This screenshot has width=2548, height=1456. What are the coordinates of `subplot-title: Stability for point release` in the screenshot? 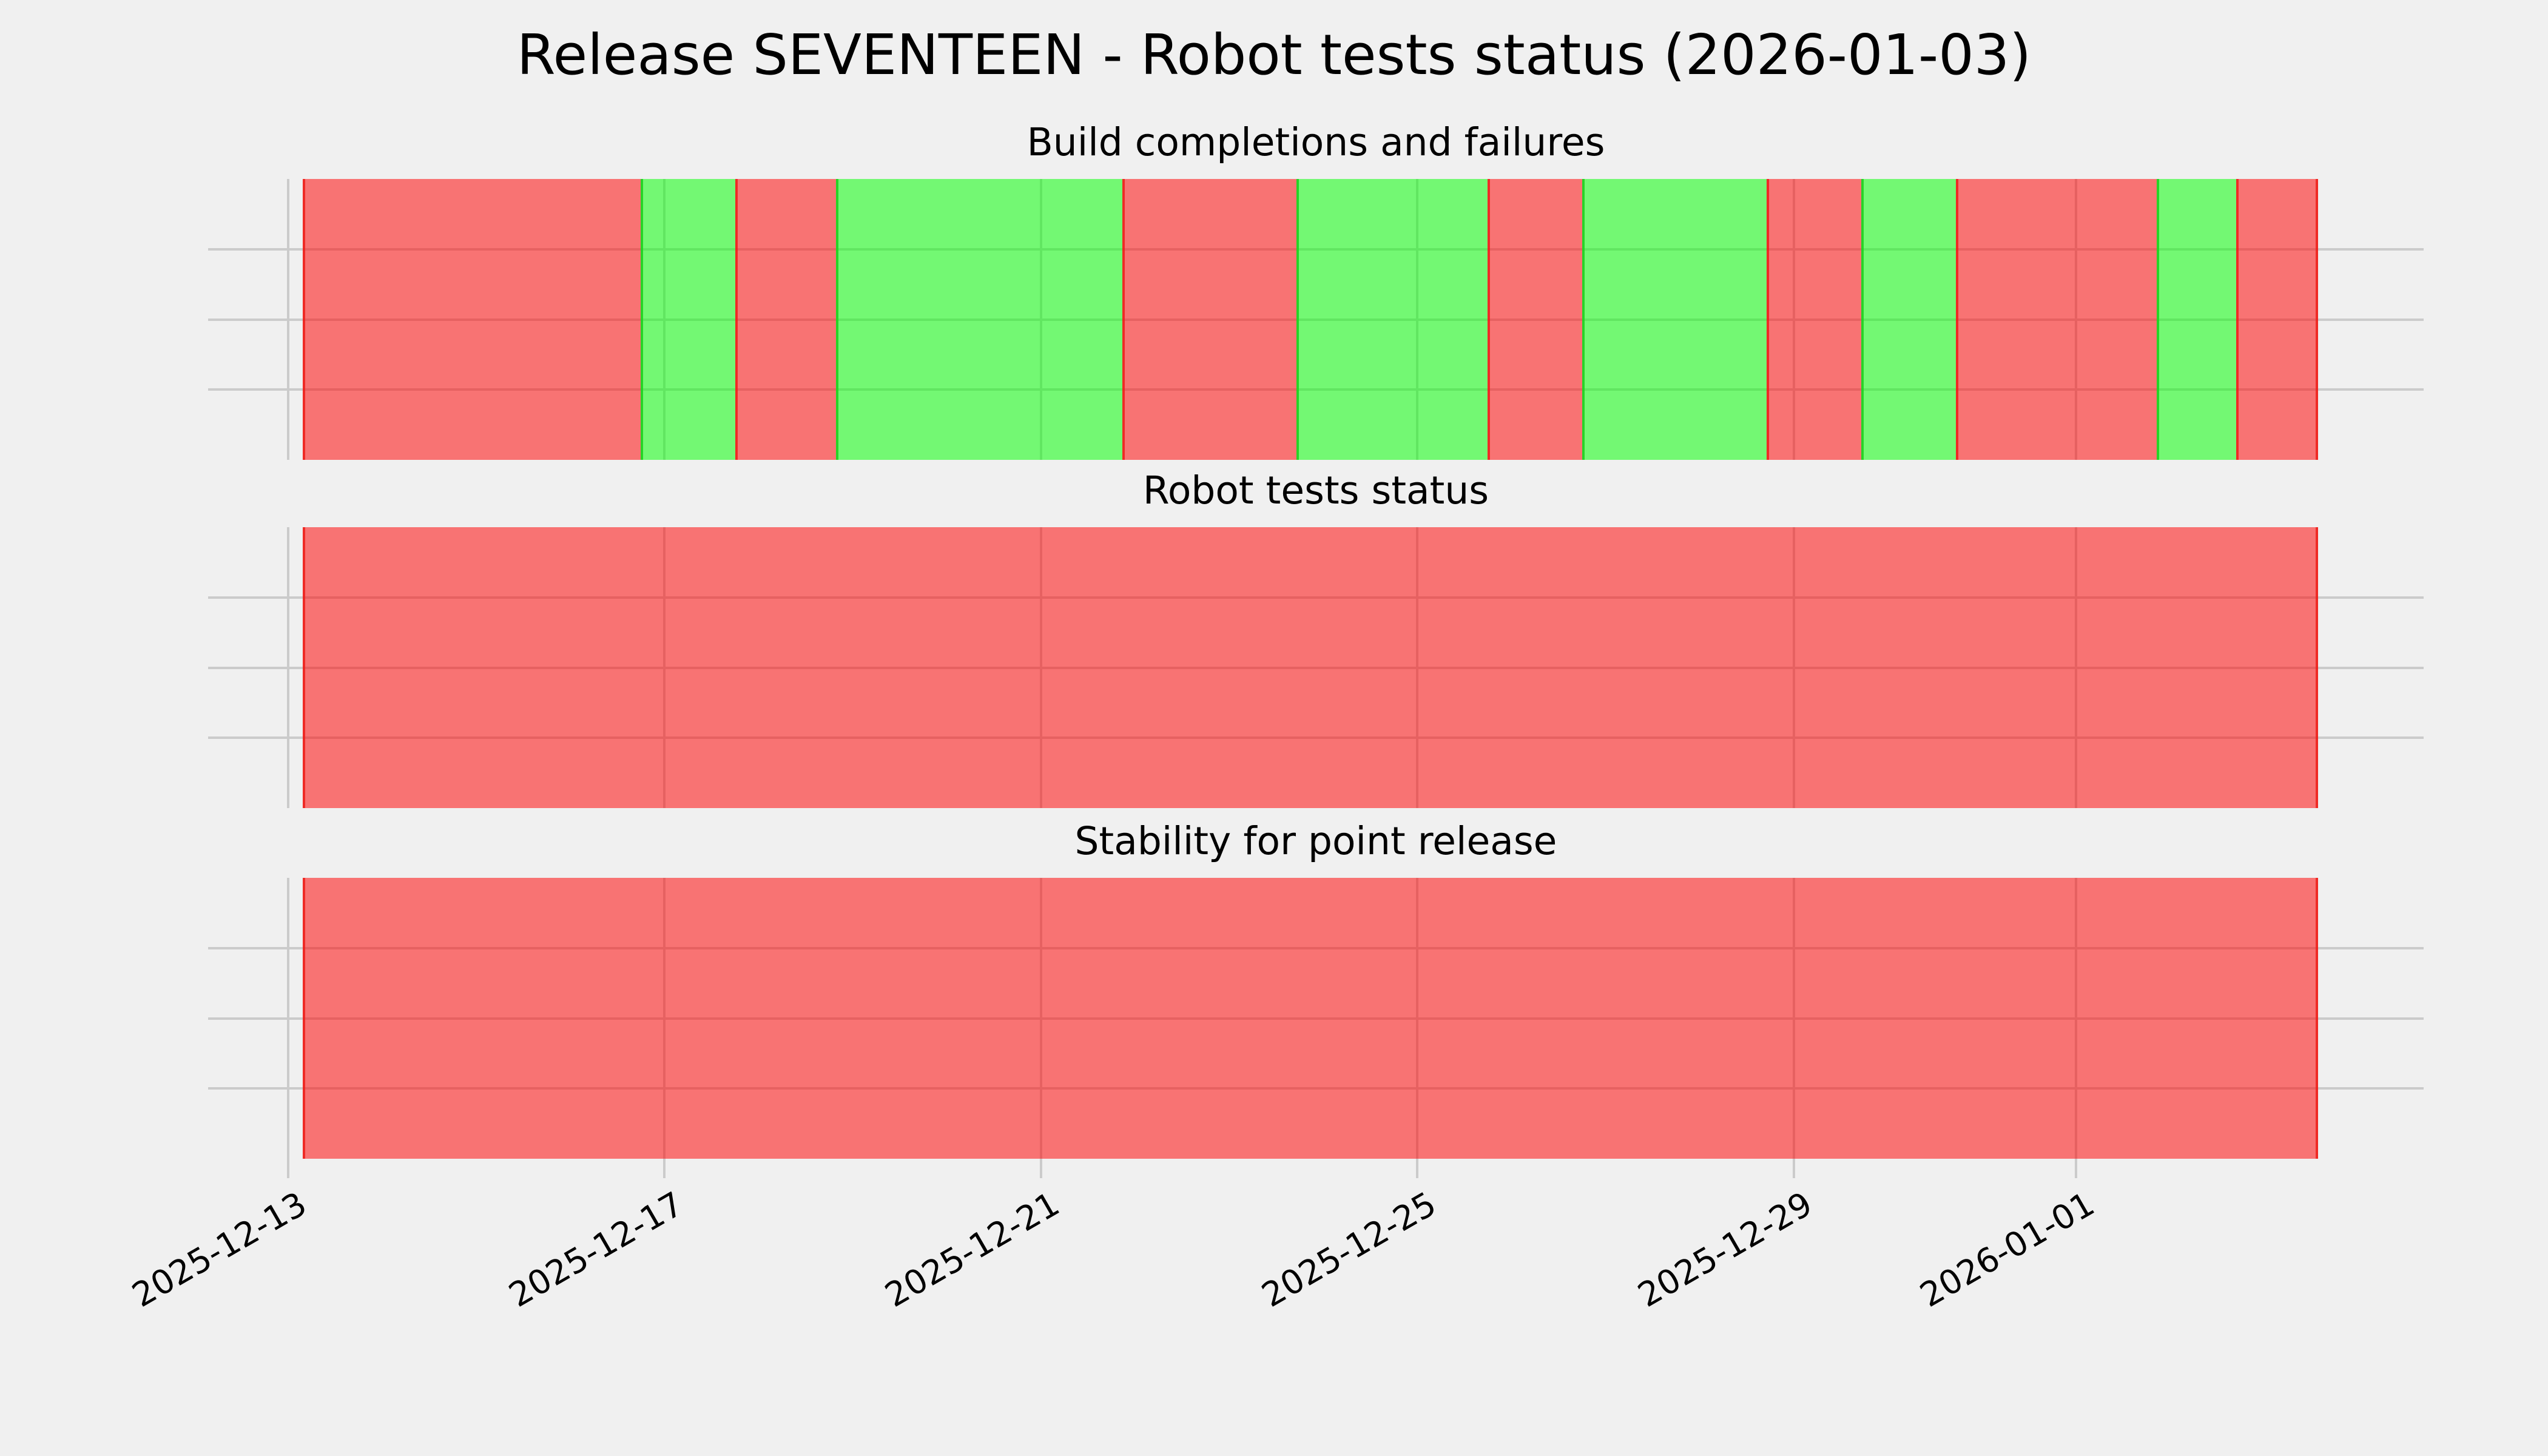 It's located at (1315, 841).